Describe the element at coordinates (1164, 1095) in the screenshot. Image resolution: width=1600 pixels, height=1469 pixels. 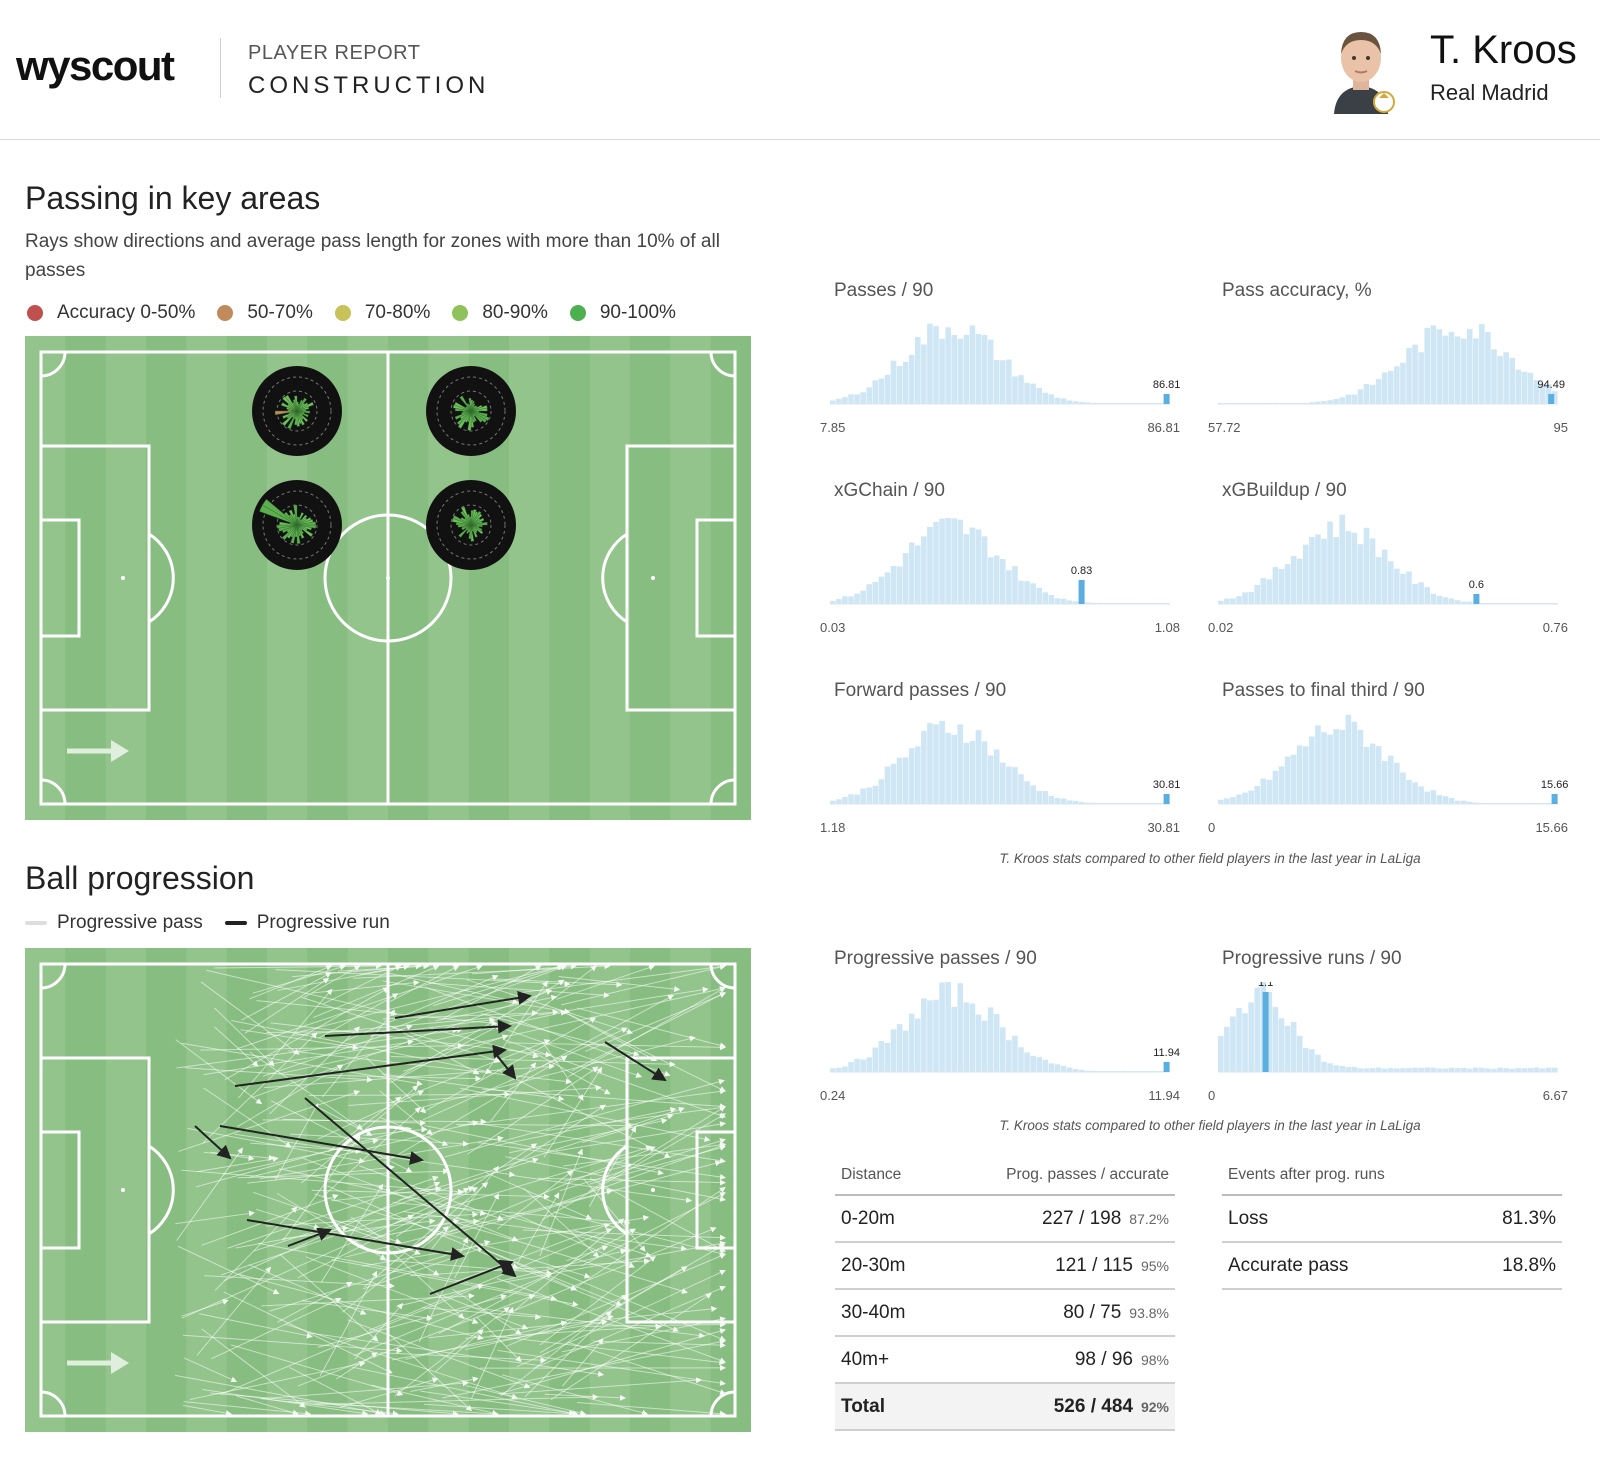
I see `histogram-max-label: 11.94` at that location.